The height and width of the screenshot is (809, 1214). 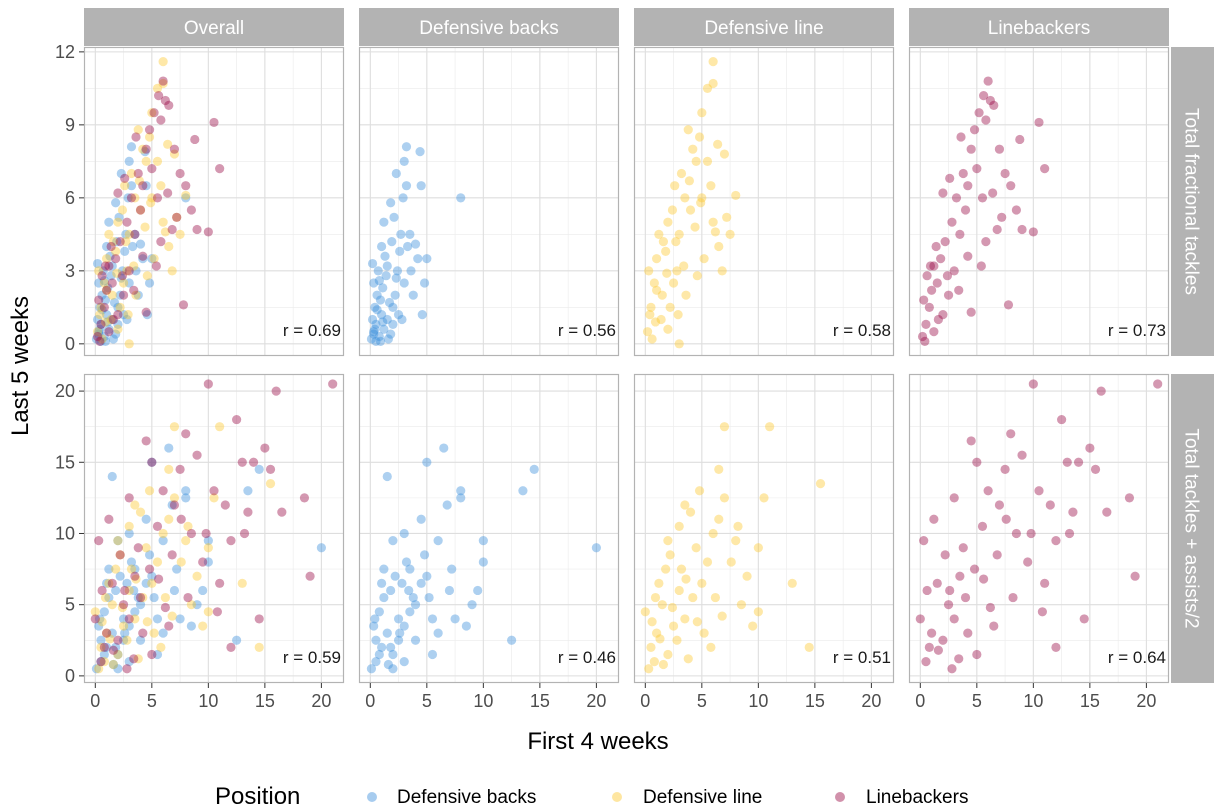 What do you see at coordinates (488, 28) in the screenshot?
I see `strip-label-defensive-backs: Defensive backs` at bounding box center [488, 28].